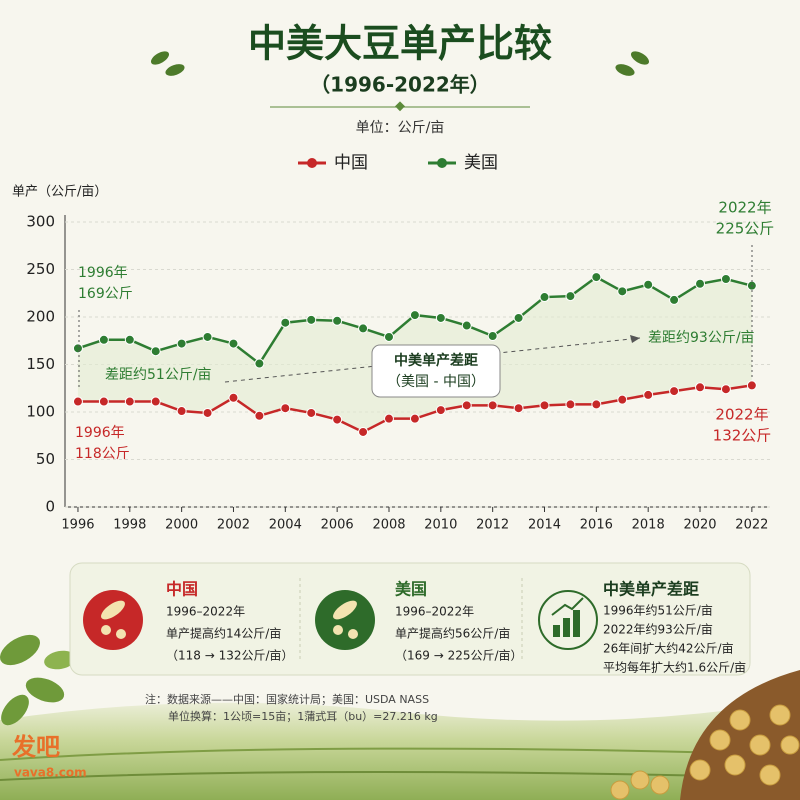  What do you see at coordinates (658, 629) in the screenshot?
I see `card-line: 2022年约93公斤/亩` at bounding box center [658, 629].